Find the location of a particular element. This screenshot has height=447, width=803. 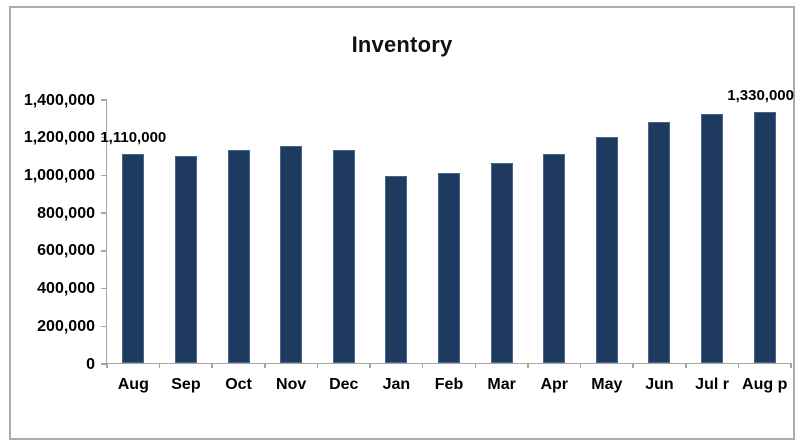

y-axis-tick-label: 400,000 is located at coordinates (66, 289).